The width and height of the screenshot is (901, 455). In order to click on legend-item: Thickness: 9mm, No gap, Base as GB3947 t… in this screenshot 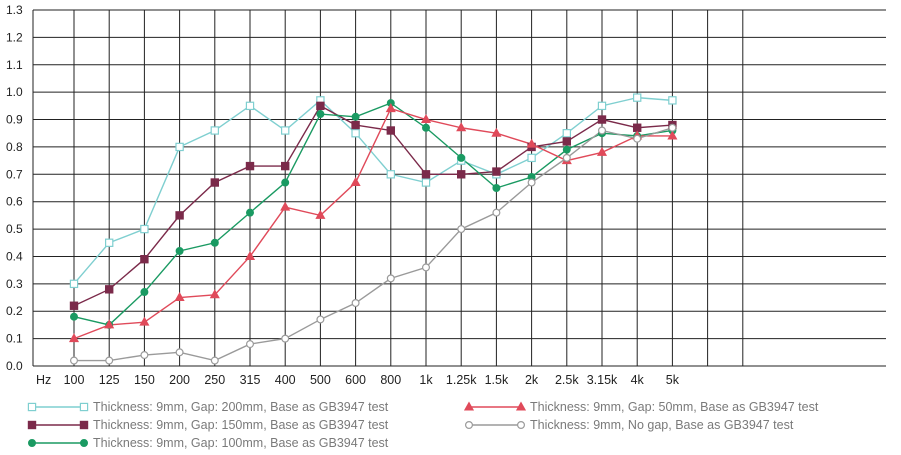, I will do `click(628, 425)`.